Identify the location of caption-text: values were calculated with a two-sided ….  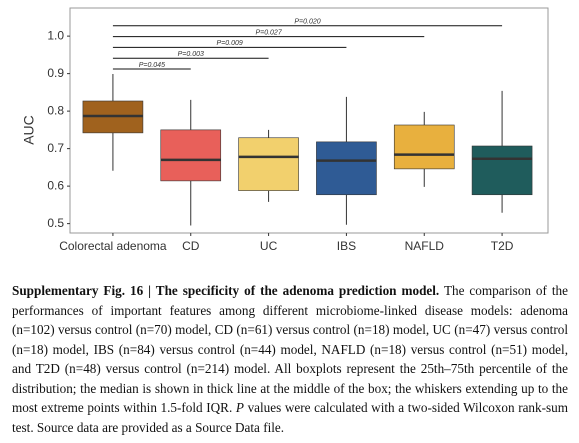
(290, 417).